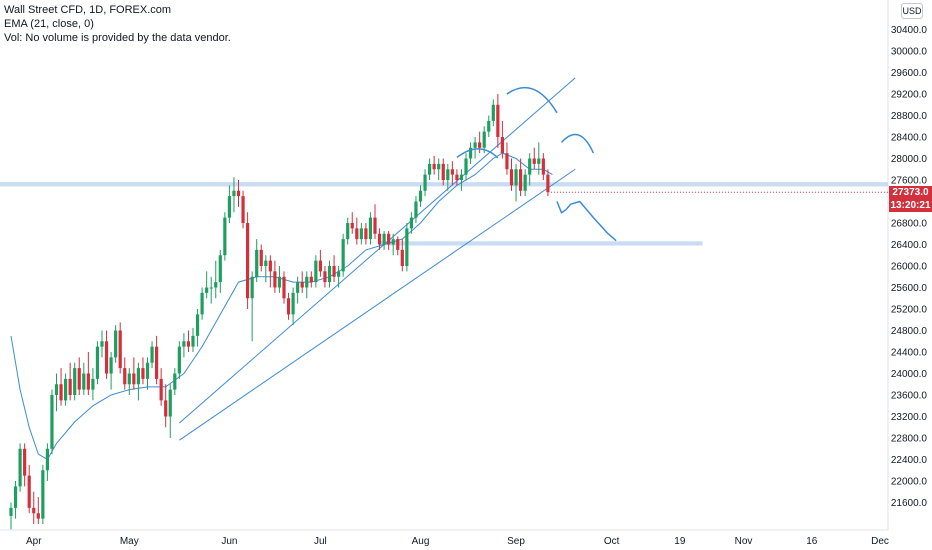  Describe the element at coordinates (516, 541) in the screenshot. I see `x-tick-label: Sep` at that location.